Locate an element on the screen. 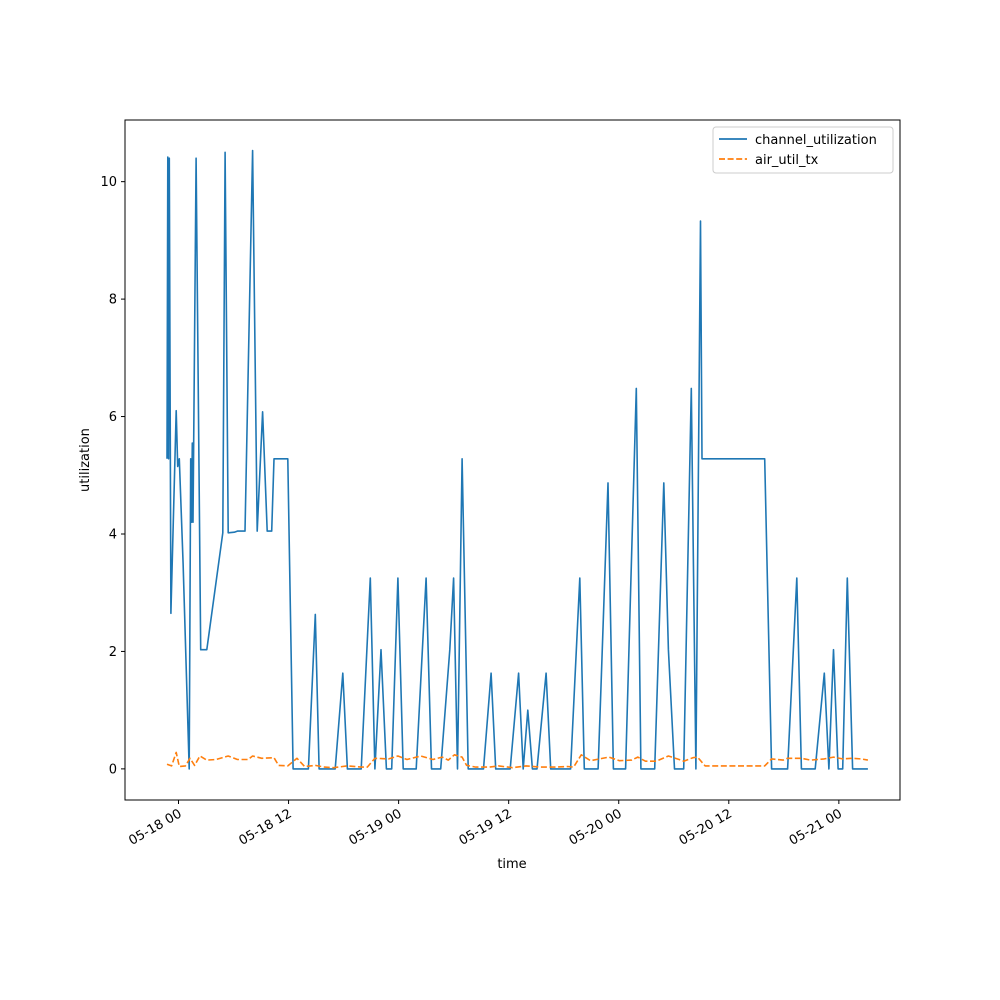 Image resolution: width=1000 pixels, height=1000 pixels. x-axis-label: time is located at coordinates (511, 864).